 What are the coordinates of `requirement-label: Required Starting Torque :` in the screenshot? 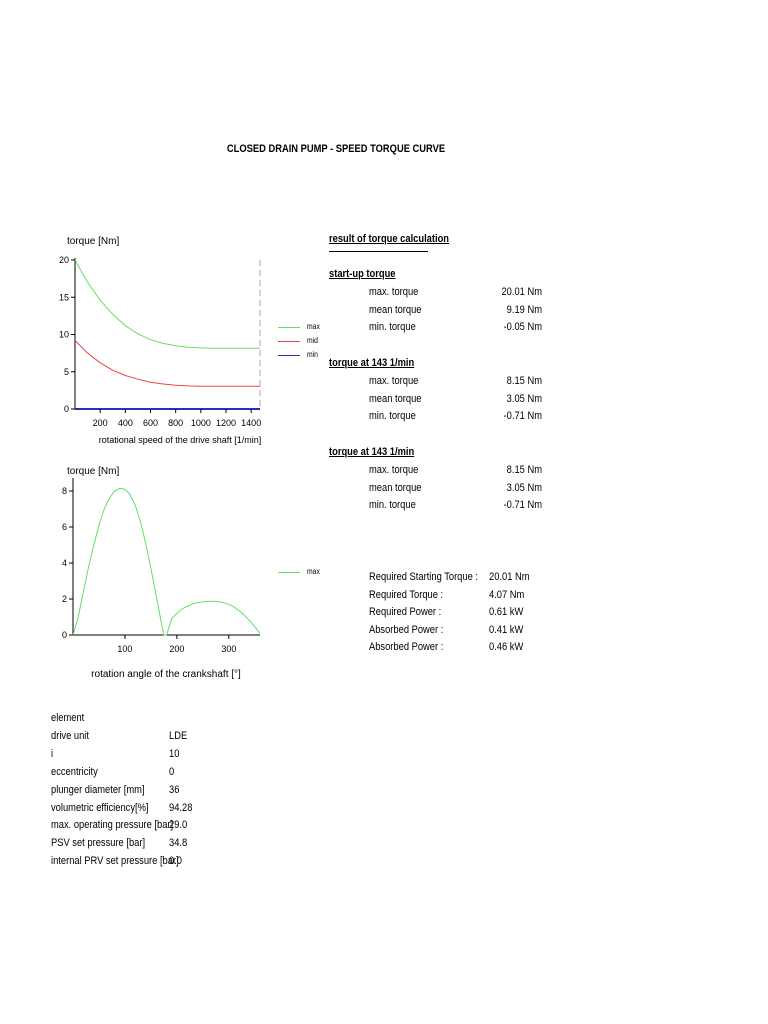 It's located at (423, 577).